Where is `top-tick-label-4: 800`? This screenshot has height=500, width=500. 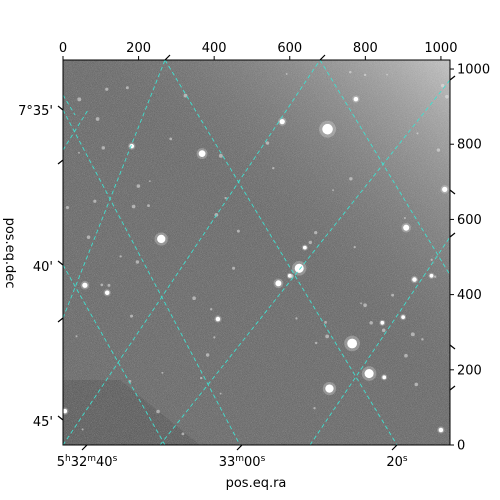
top-tick-label-4: 800 is located at coordinates (365, 48).